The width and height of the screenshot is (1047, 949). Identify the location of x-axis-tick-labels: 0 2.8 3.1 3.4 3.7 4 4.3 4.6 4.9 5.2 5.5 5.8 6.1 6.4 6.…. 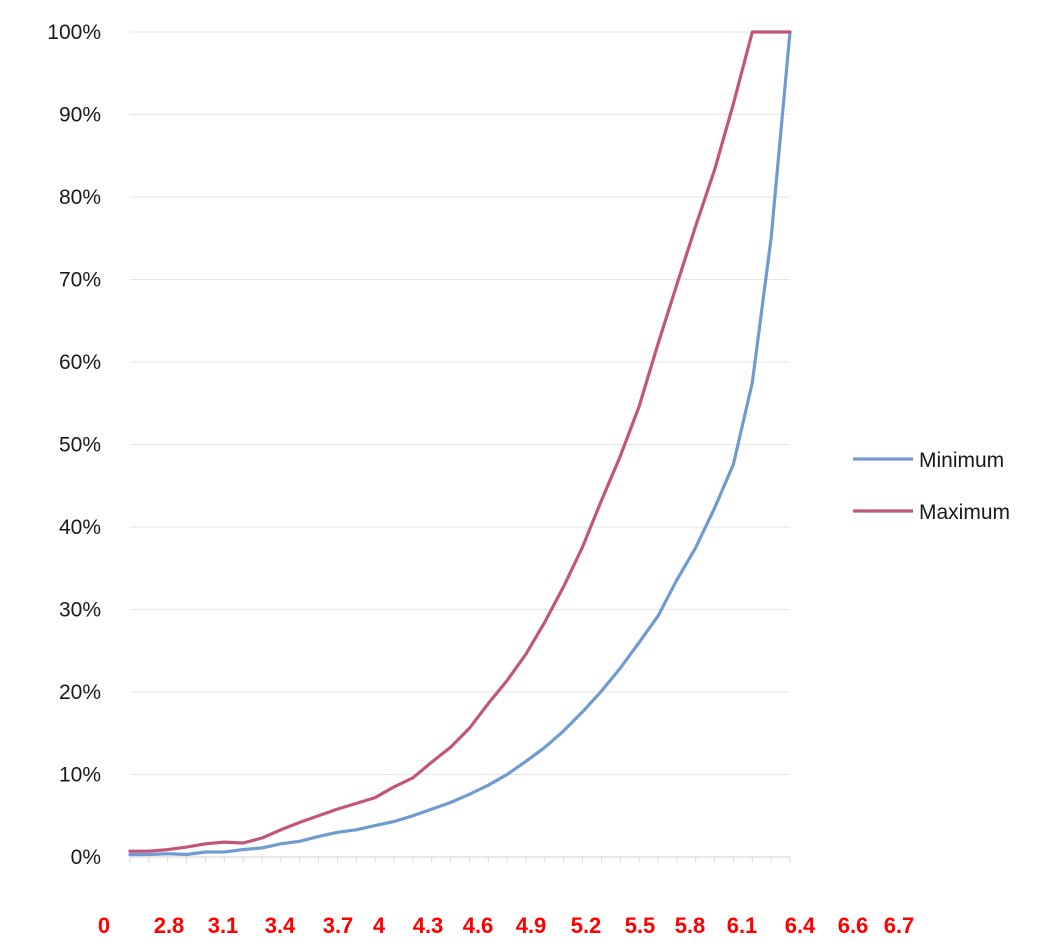
(506, 925).